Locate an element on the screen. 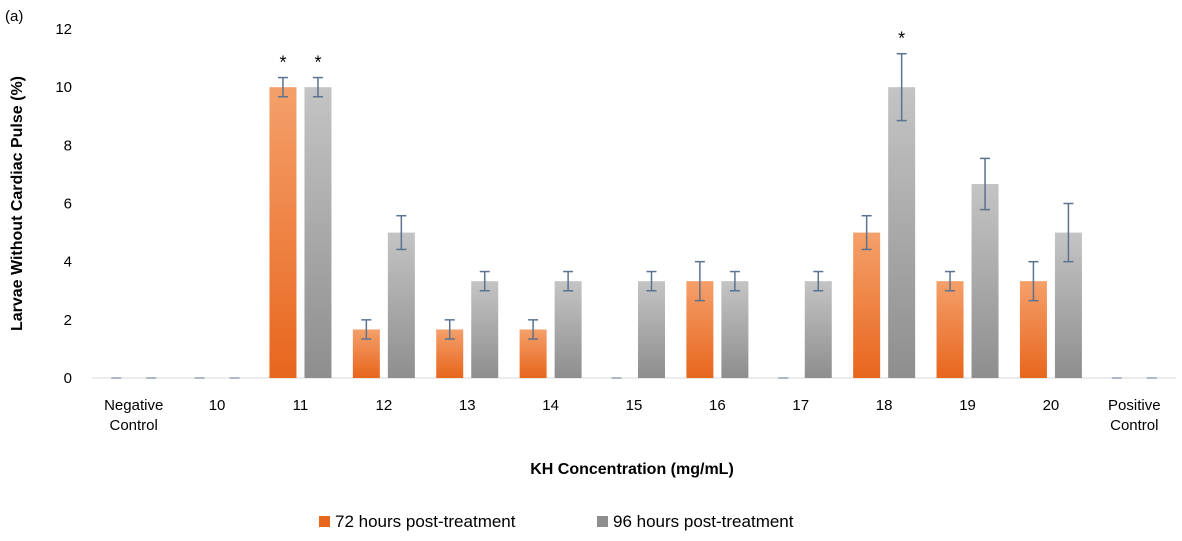 The height and width of the screenshot is (541, 1182). y-tick-label: 0 is located at coordinates (68, 378).